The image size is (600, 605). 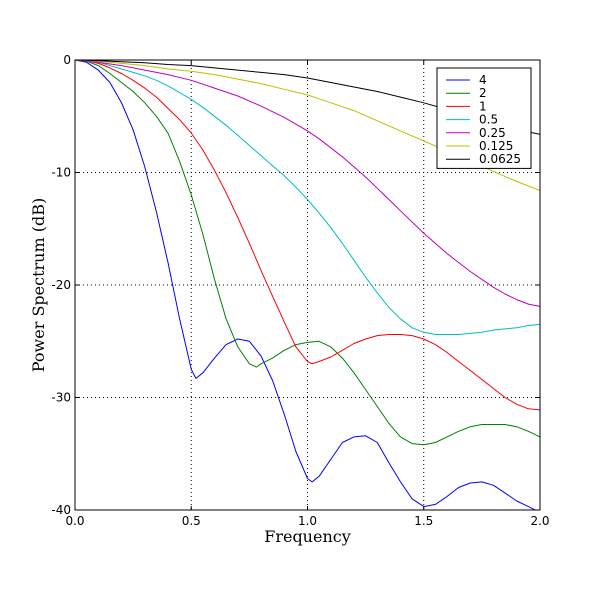 I want to click on legend-label: 1, so click(x=483, y=106).